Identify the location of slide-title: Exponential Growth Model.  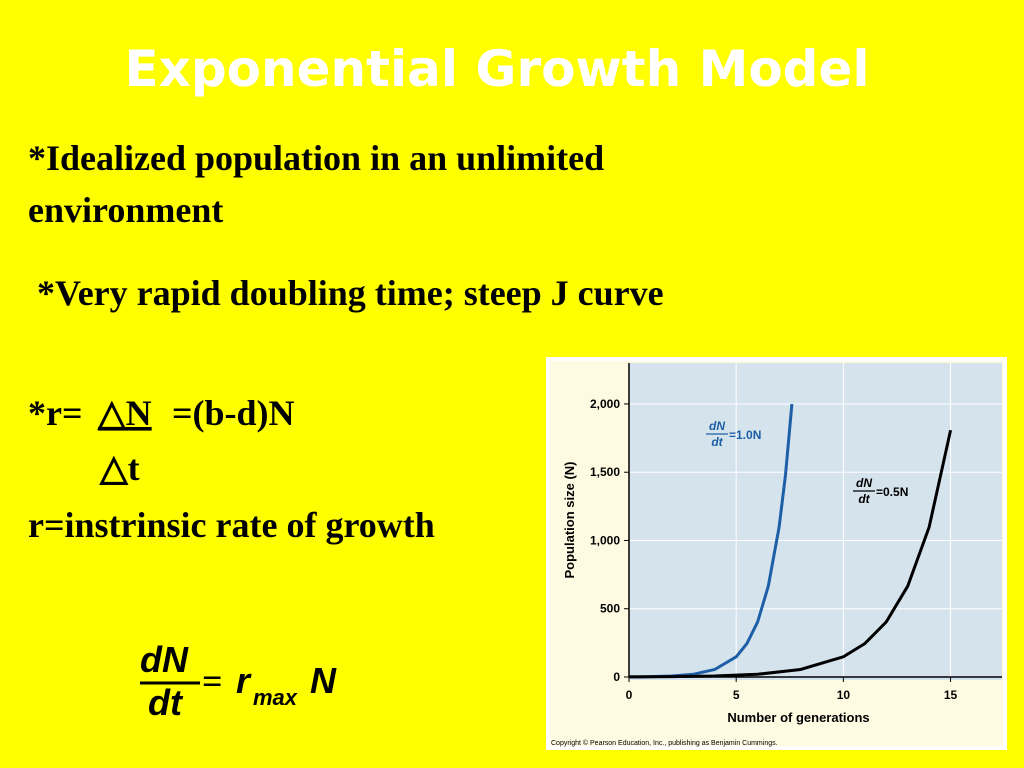
(496, 69).